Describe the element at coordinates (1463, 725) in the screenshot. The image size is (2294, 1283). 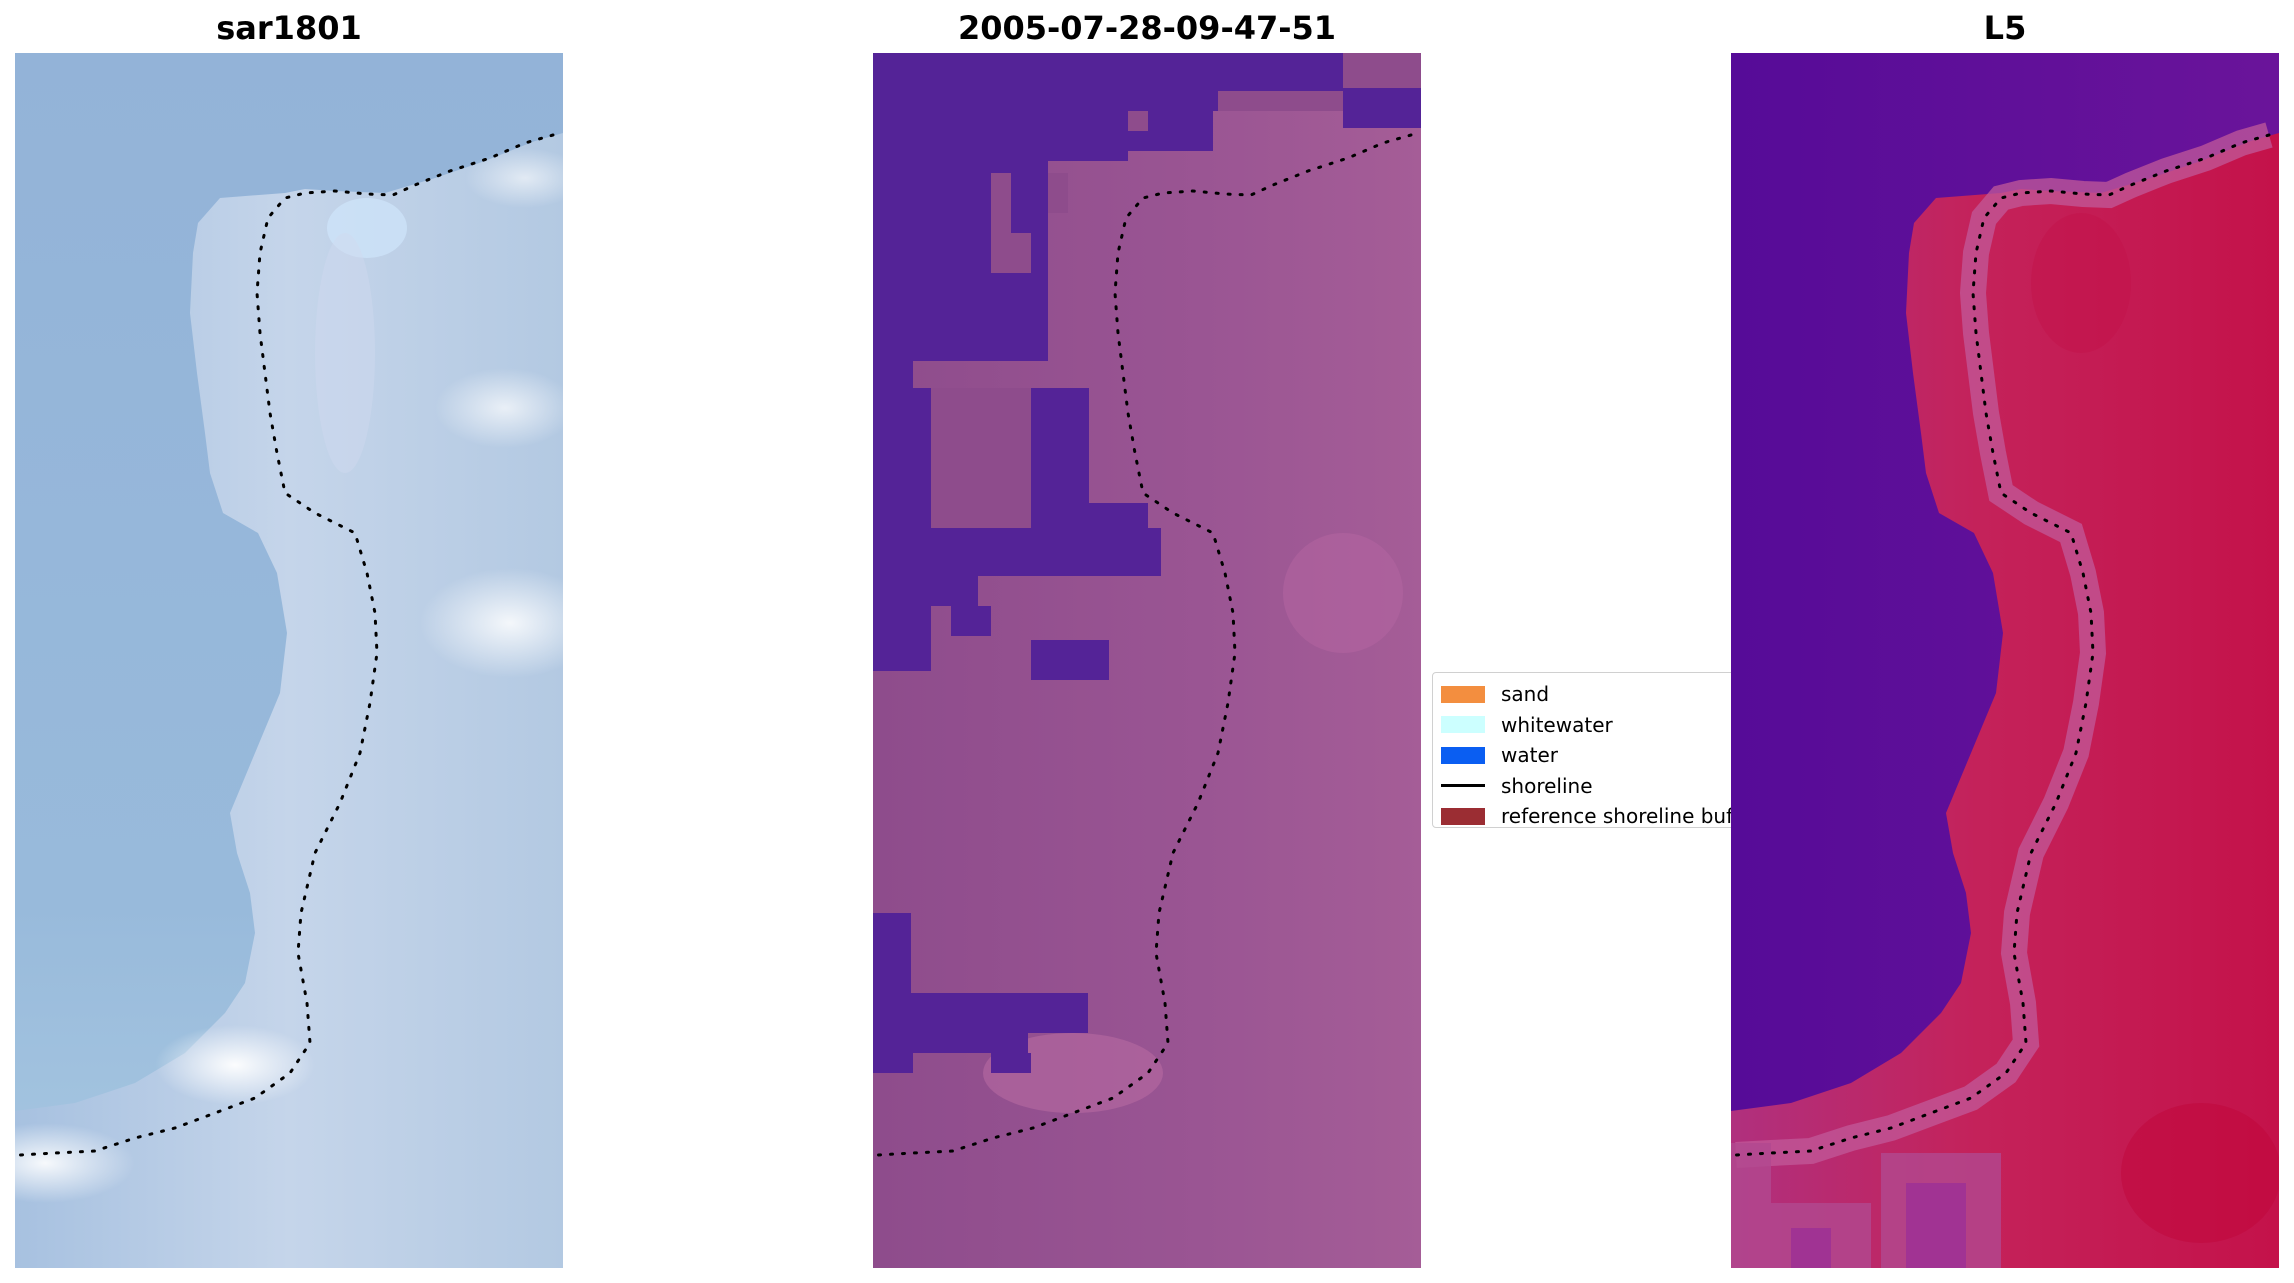
I see `legend-swatch-whitewater` at that location.